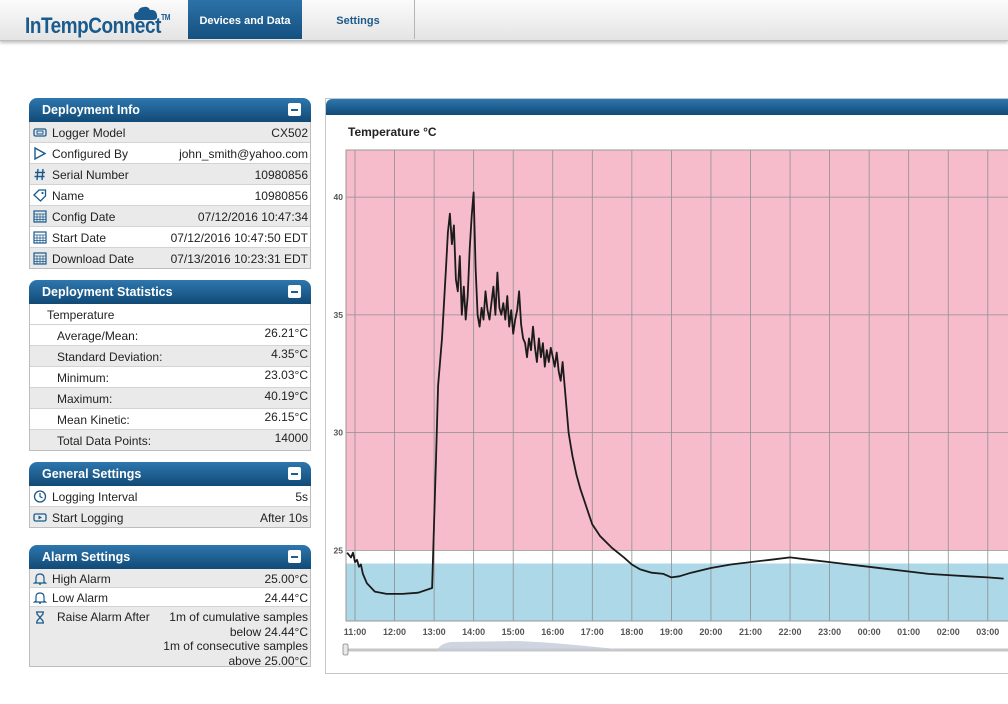 The image size is (1008, 704). What do you see at coordinates (671, 632) in the screenshot?
I see `x-tick-label: 19:00` at bounding box center [671, 632].